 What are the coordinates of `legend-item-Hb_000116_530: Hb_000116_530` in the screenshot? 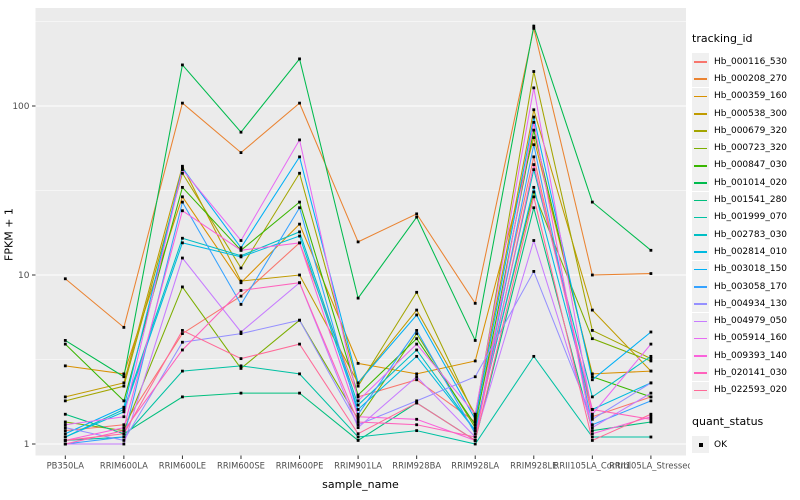 It's located at (746, 62).